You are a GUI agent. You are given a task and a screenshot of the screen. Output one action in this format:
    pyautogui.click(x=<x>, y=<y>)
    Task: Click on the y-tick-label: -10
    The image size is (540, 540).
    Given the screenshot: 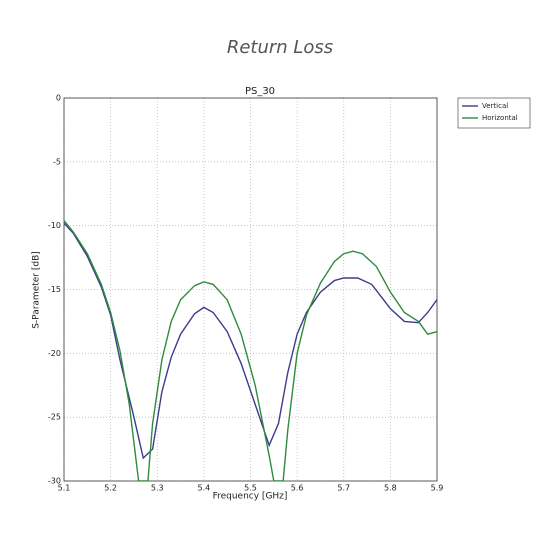 What is the action you would take?
    pyautogui.click(x=54, y=225)
    